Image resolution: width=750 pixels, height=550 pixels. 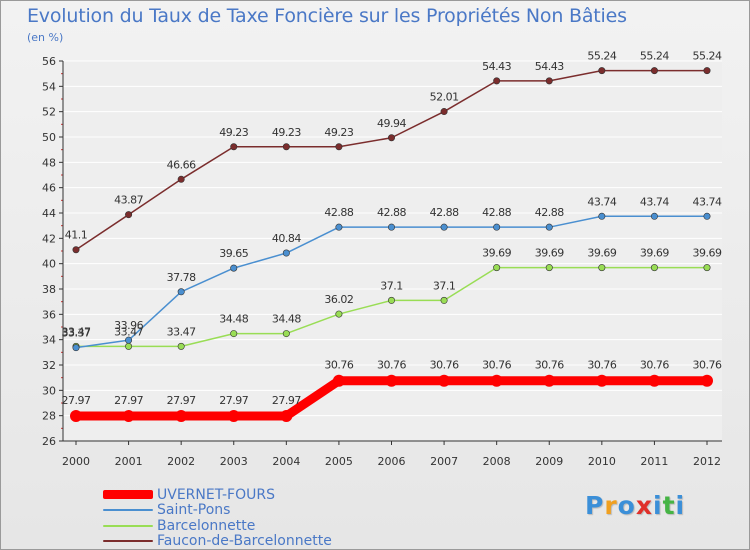 What do you see at coordinates (45, 37) in the screenshot?
I see `chart-unit-label: (en %)` at bounding box center [45, 37].